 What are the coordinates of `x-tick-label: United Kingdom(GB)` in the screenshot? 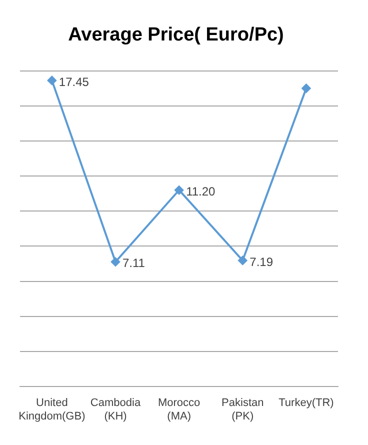 It's located at (52, 409).